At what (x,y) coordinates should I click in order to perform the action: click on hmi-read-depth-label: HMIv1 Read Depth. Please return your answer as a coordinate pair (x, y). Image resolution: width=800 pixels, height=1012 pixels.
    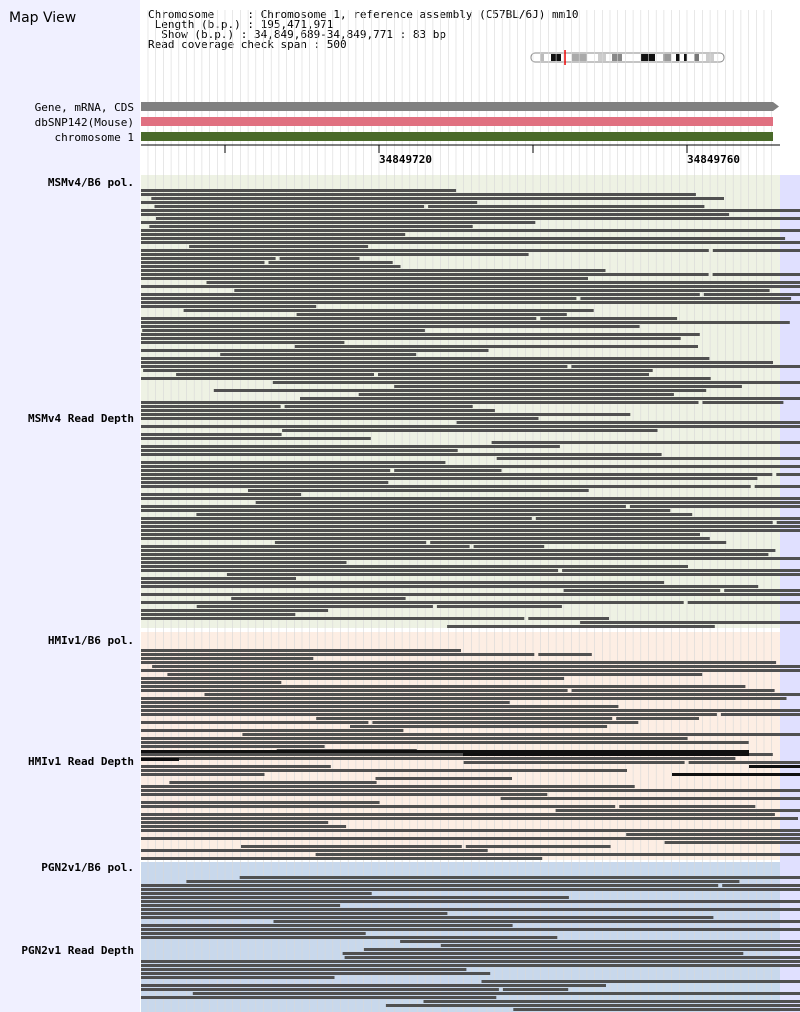
    Looking at the image, I should click on (81, 761).